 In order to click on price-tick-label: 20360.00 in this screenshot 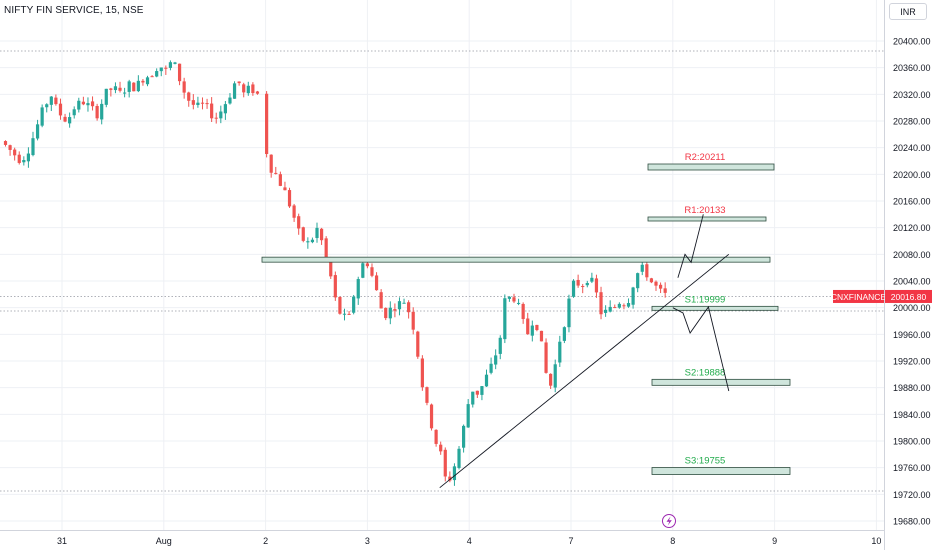, I will do `click(912, 68)`.